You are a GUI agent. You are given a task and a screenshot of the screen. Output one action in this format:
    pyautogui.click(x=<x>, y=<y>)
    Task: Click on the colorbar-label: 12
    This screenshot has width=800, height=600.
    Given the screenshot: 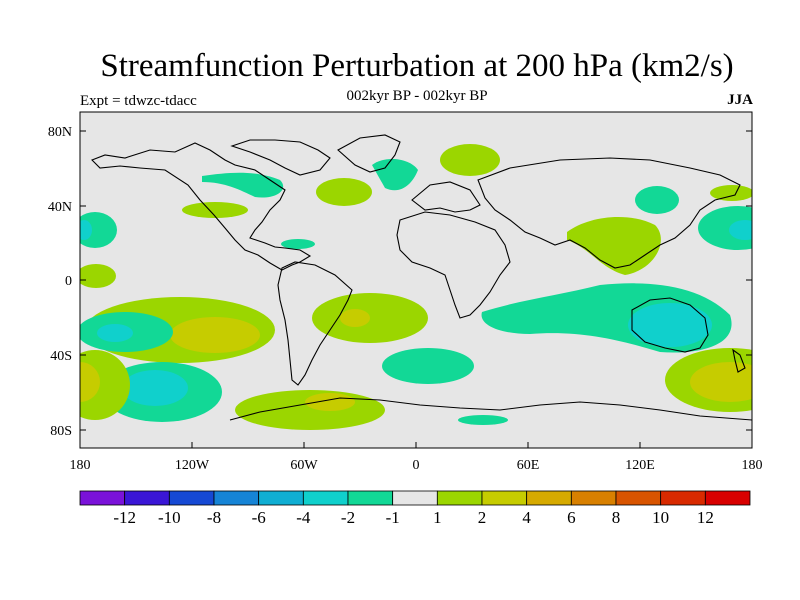 What is the action you would take?
    pyautogui.click(x=705, y=517)
    